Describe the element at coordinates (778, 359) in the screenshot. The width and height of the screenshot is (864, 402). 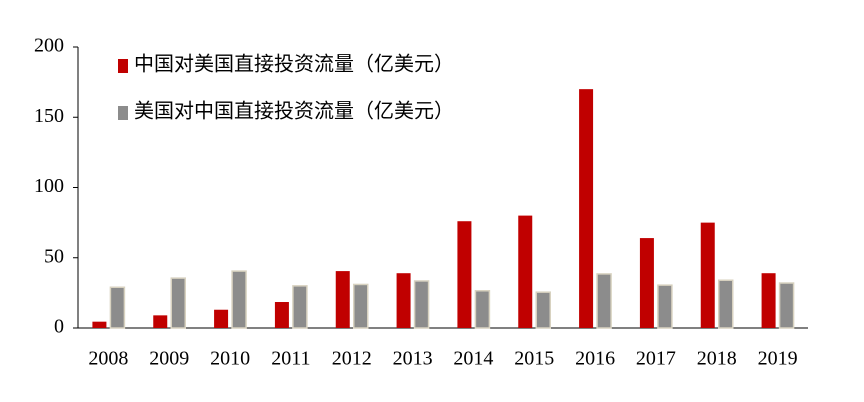
I see `x-tick-label: 2019` at that location.